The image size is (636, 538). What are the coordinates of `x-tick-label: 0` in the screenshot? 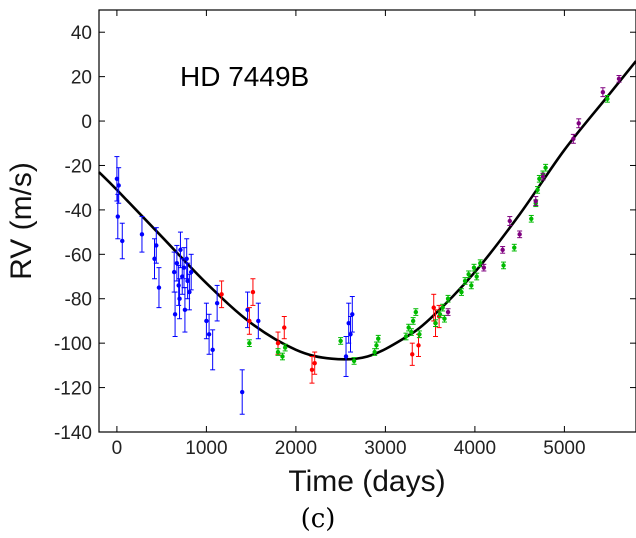 It's located at (117, 448).